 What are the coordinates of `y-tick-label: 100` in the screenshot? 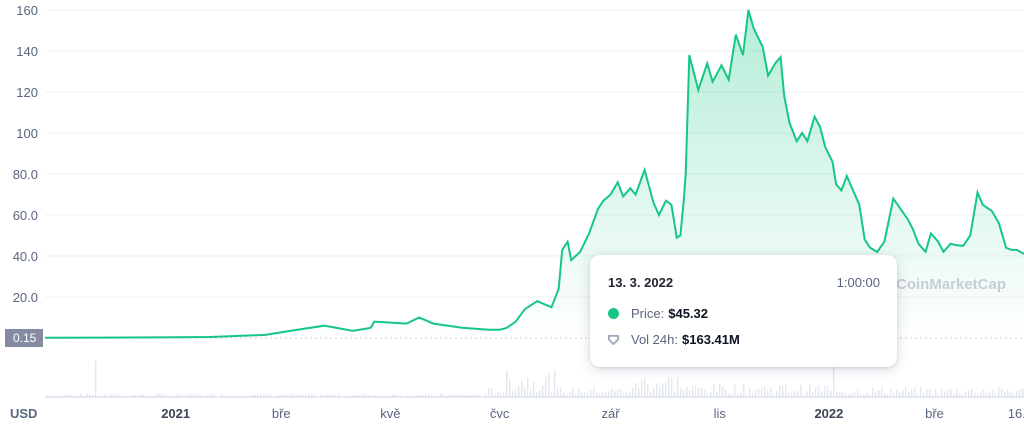 It's located at (27, 133).